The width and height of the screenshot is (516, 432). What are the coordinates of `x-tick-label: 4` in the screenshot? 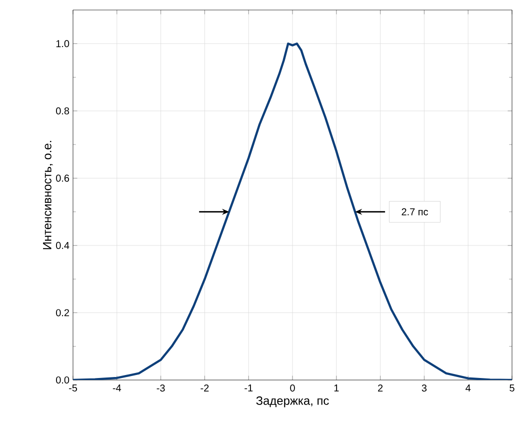 It's located at (468, 388).